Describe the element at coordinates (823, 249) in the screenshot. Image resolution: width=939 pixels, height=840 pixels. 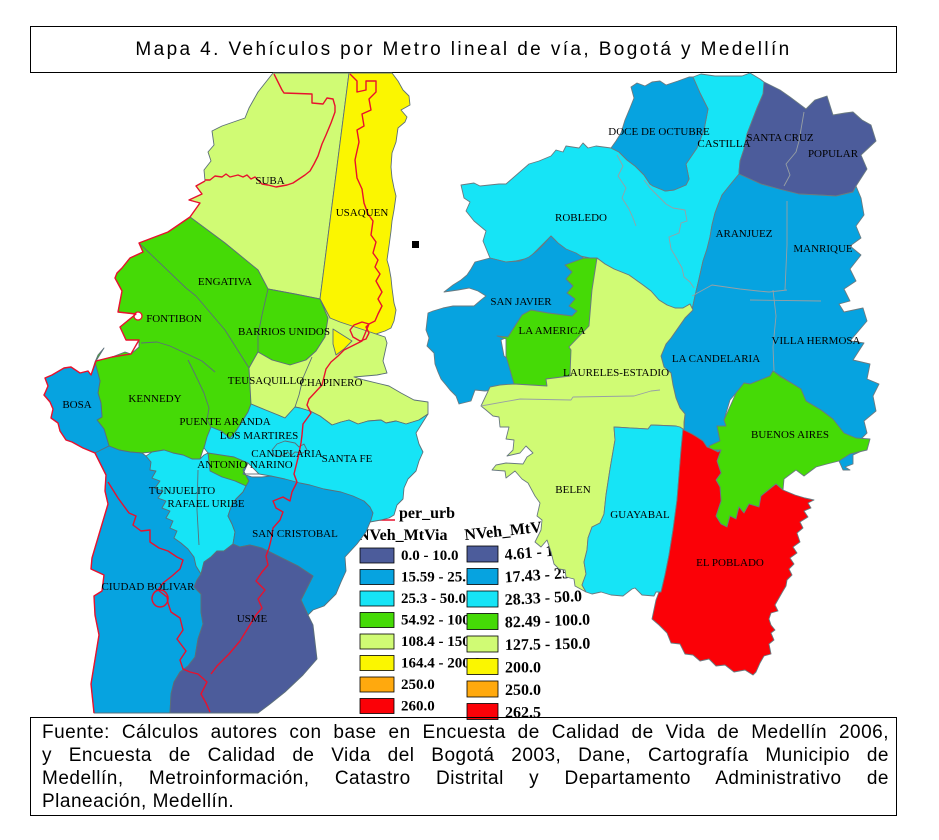
I see `svg-text: MANRIQUE` at that location.